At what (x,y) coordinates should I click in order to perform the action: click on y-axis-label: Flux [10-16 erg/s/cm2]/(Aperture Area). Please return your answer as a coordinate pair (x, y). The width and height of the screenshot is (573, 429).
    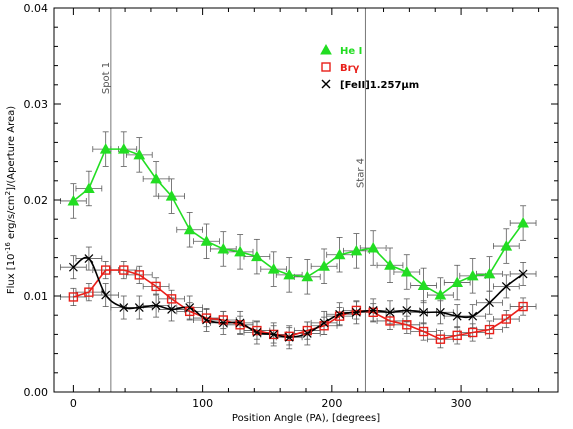
    Looking at the image, I should click on (10, 200).